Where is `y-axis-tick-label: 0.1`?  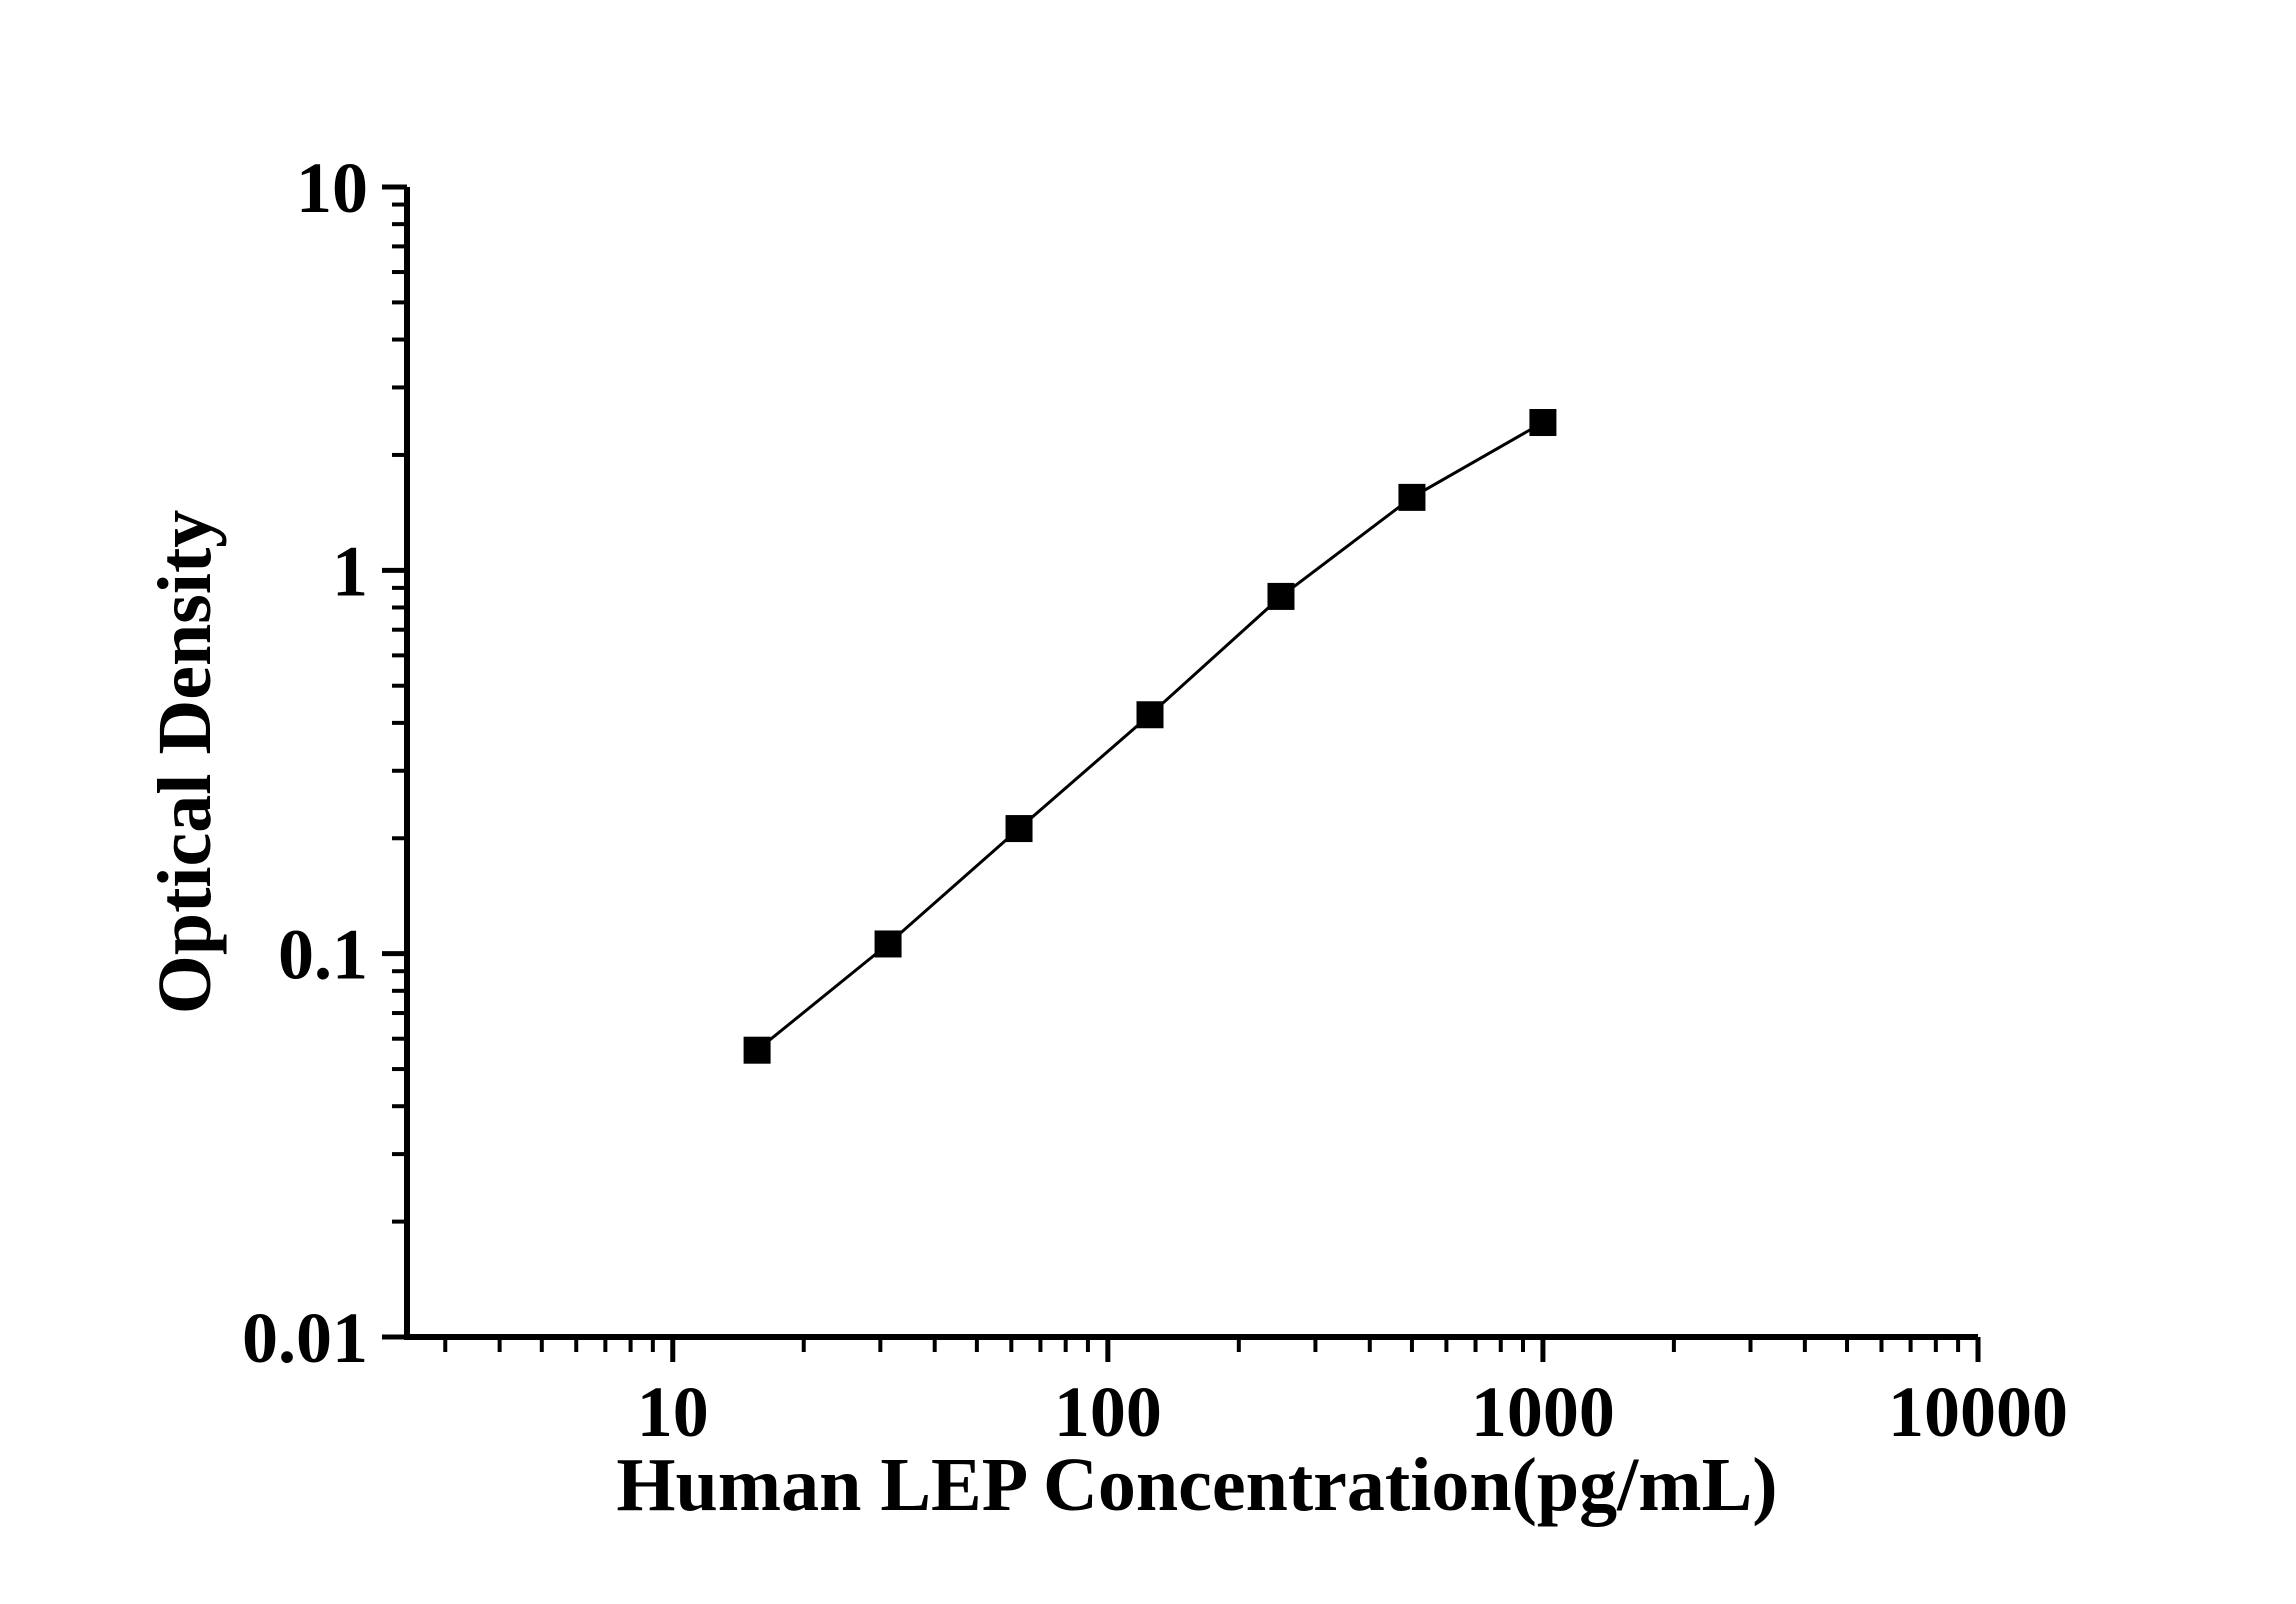
y-axis-tick-label: 0.1 is located at coordinates (323, 955).